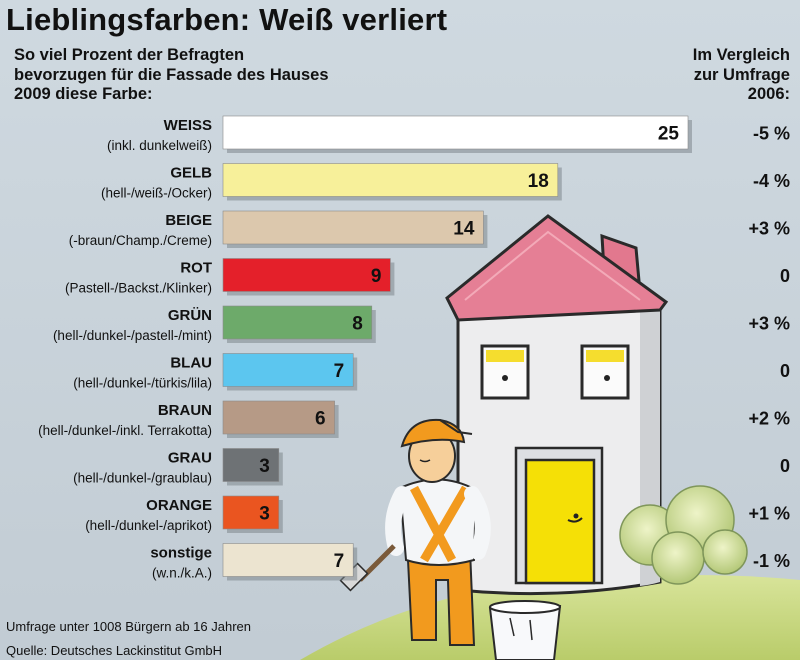 The width and height of the screenshot is (800, 660). Describe the element at coordinates (357, 324) in the screenshot. I see `bar-value-label: 8` at that location.